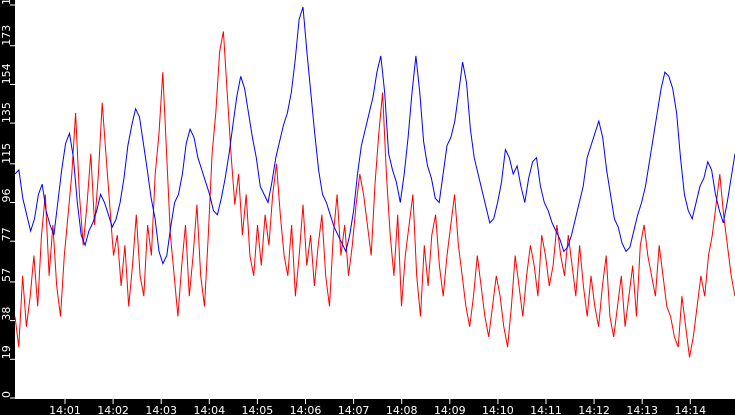 This screenshot has height=415, width=735. I want to click on x-tick-label: 14:10, so click(498, 409).